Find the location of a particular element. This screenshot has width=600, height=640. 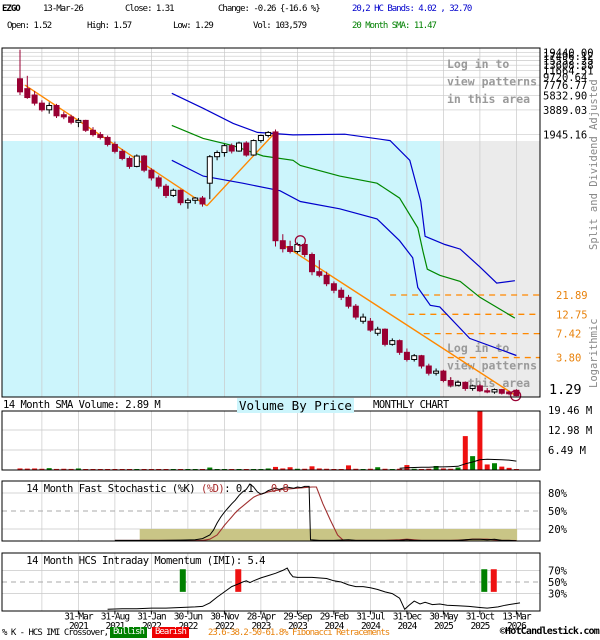

stochastic-d-value: 0.8 is located at coordinates (279, 489).